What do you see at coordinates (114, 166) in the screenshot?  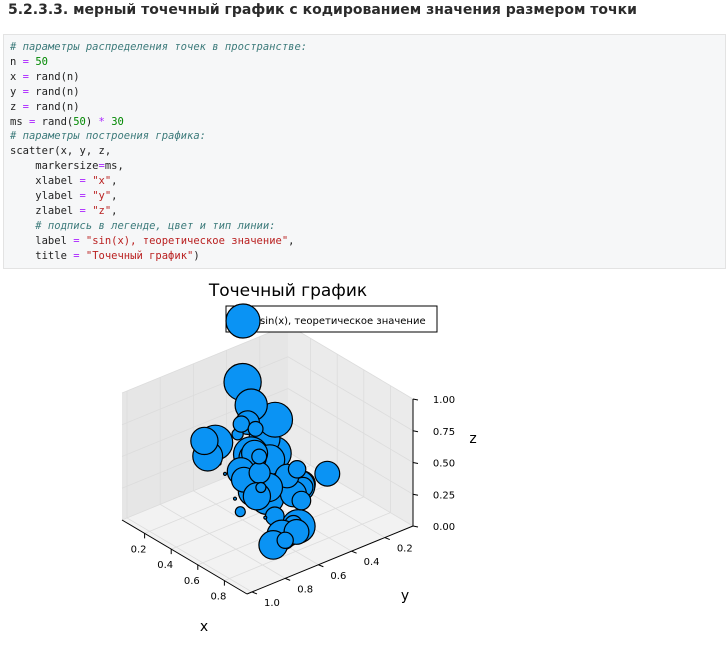 I see `code-token: ms,` at bounding box center [114, 166].